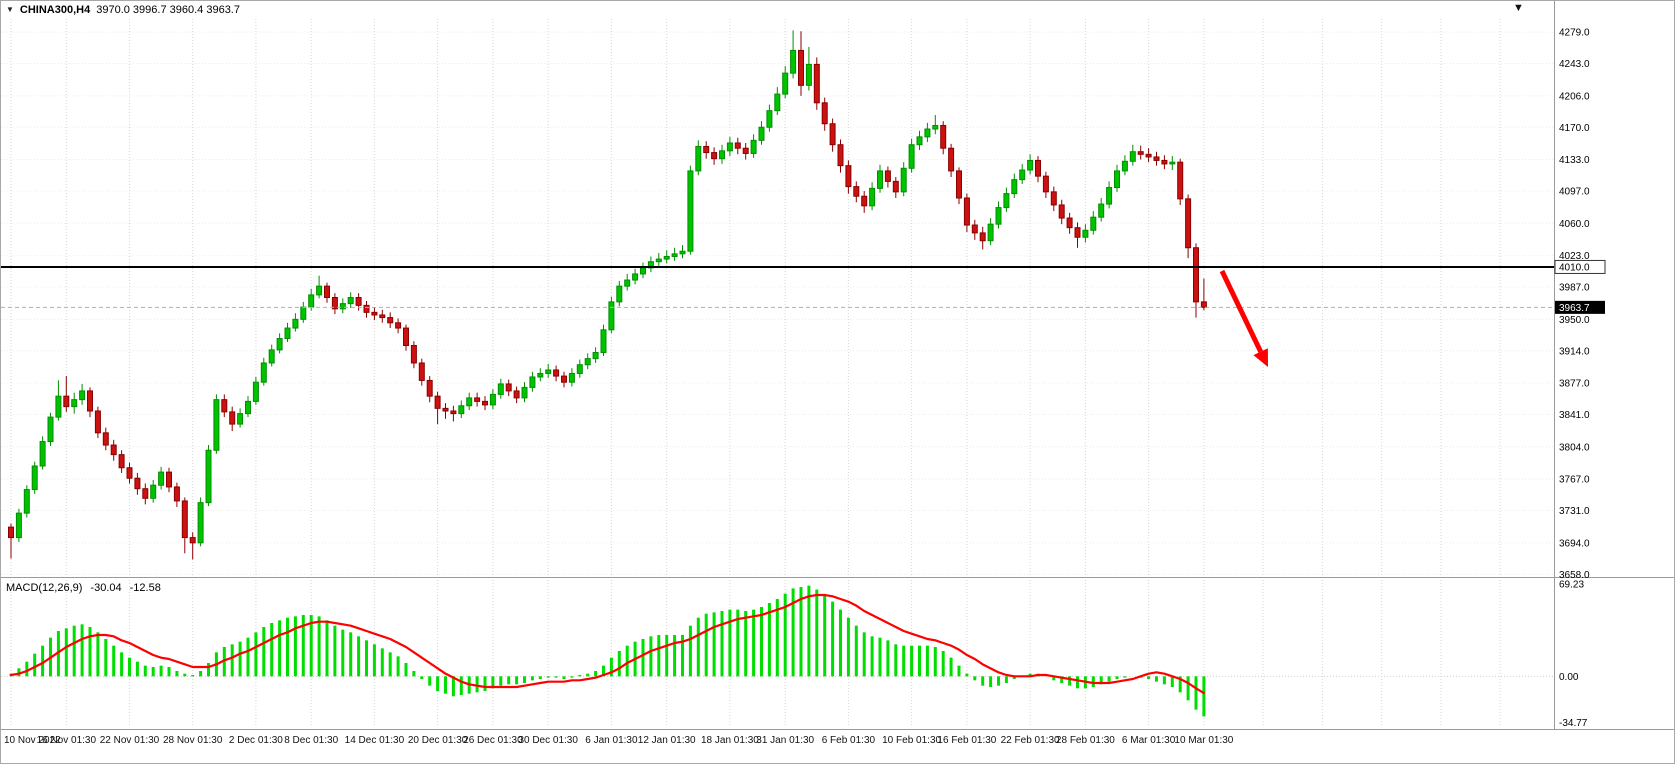 This screenshot has width=1675, height=764. What do you see at coordinates (67, 740) in the screenshot?
I see `date-tick-label: 16 Nov 01:30` at bounding box center [67, 740].